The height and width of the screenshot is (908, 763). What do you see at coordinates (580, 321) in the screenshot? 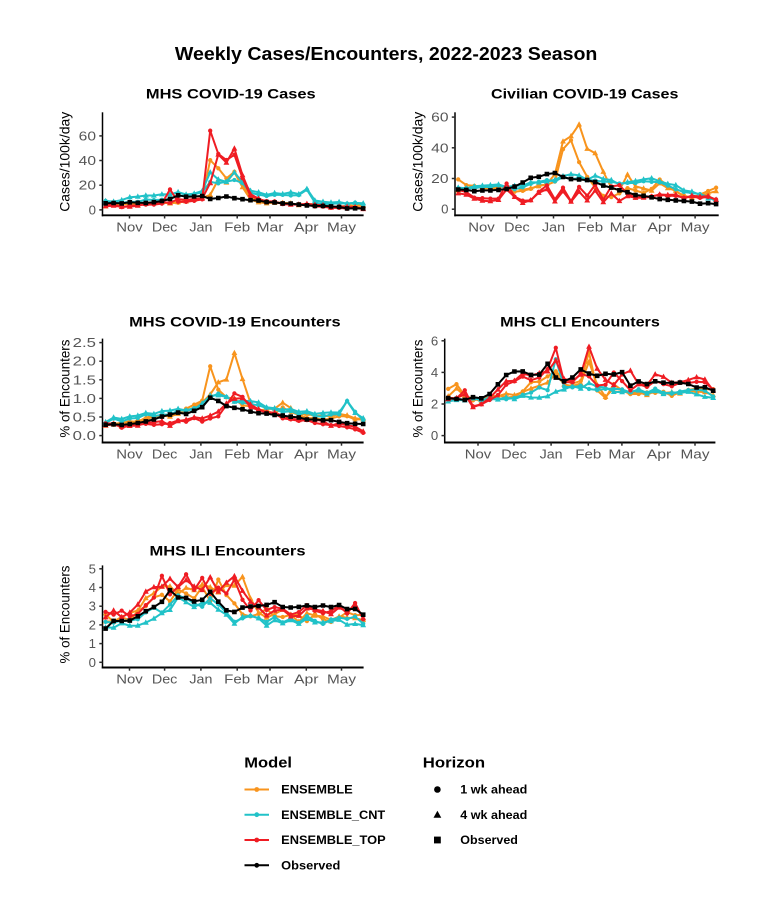
I see `svg-text: MHS CLI Encounters` at bounding box center [580, 321].